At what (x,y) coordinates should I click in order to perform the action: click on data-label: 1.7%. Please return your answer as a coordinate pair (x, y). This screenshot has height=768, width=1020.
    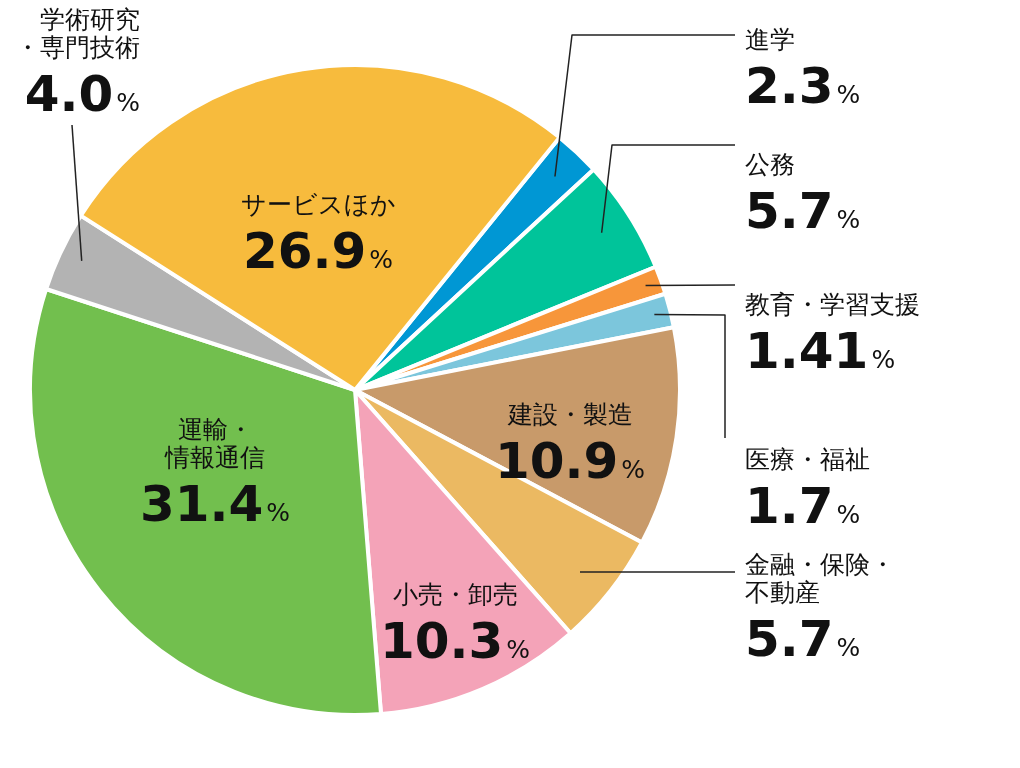
    Looking at the image, I should click on (803, 506).